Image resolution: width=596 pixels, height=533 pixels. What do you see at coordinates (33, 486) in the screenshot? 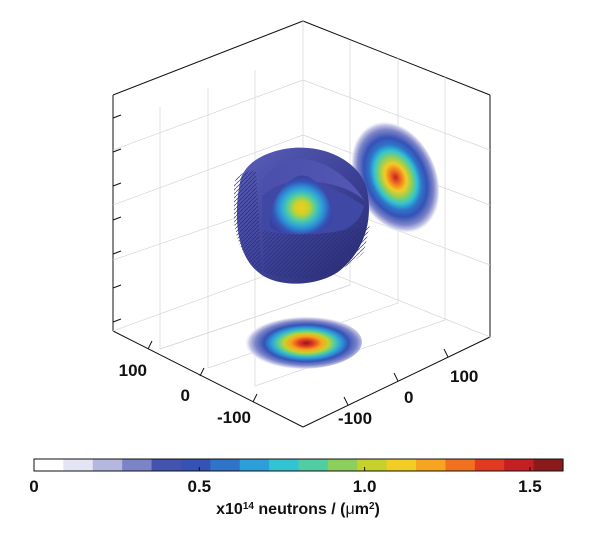
I see `colorbar-tick-label: 0` at bounding box center [33, 486].